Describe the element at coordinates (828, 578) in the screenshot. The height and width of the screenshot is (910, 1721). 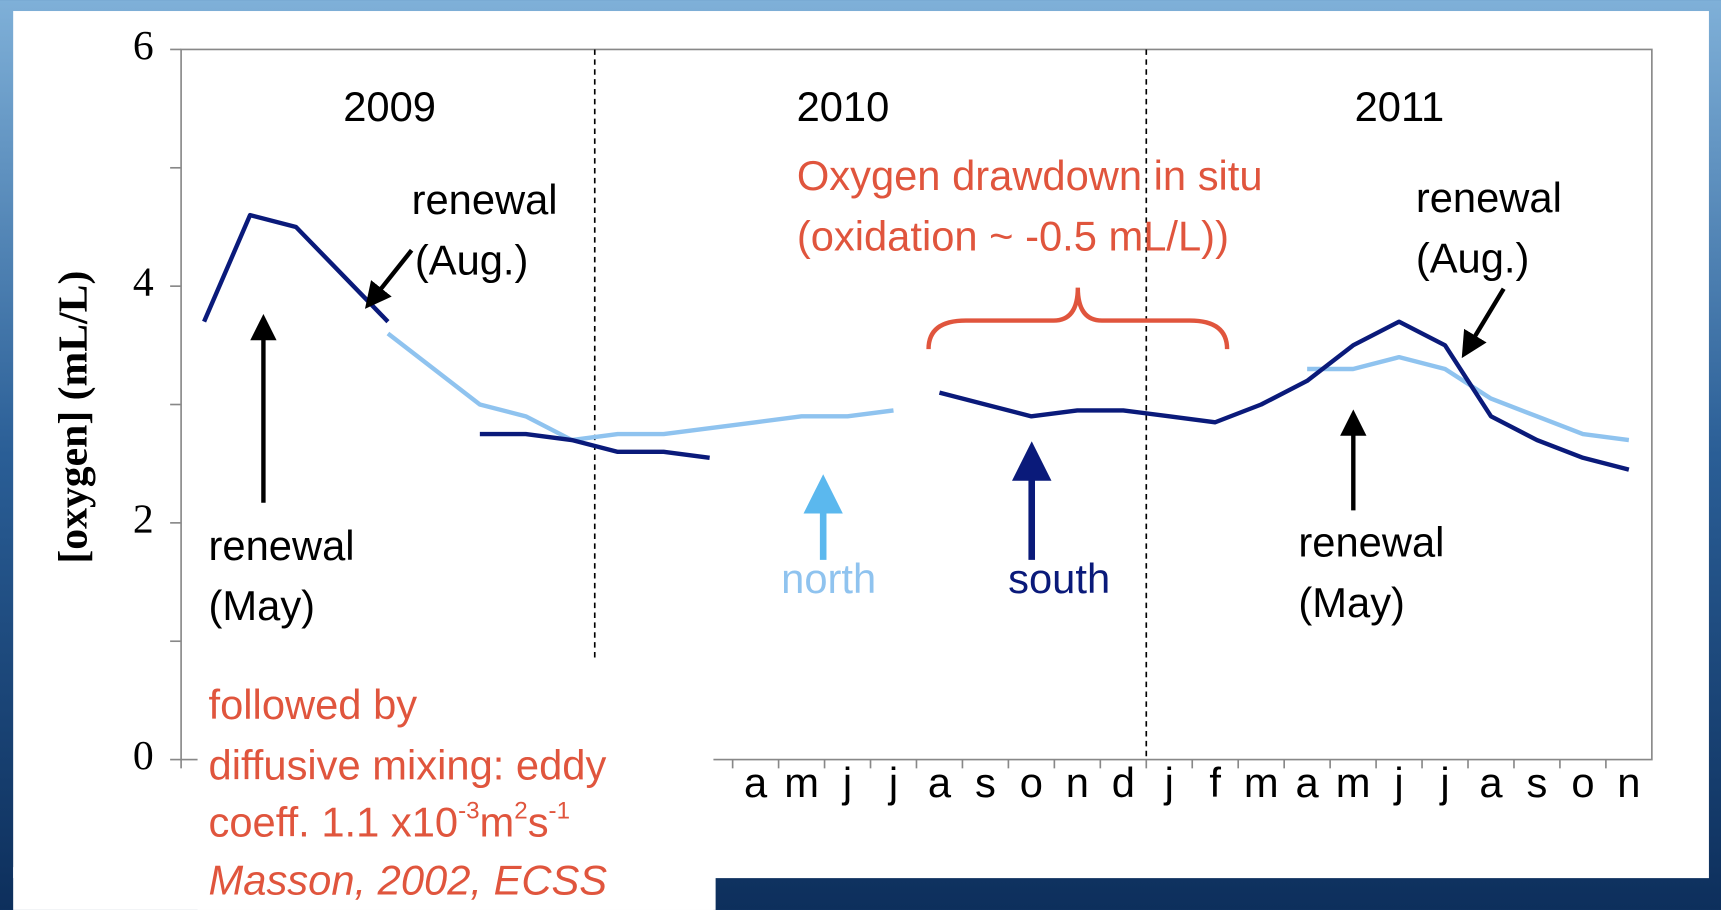
I see `legend-label: north` at that location.